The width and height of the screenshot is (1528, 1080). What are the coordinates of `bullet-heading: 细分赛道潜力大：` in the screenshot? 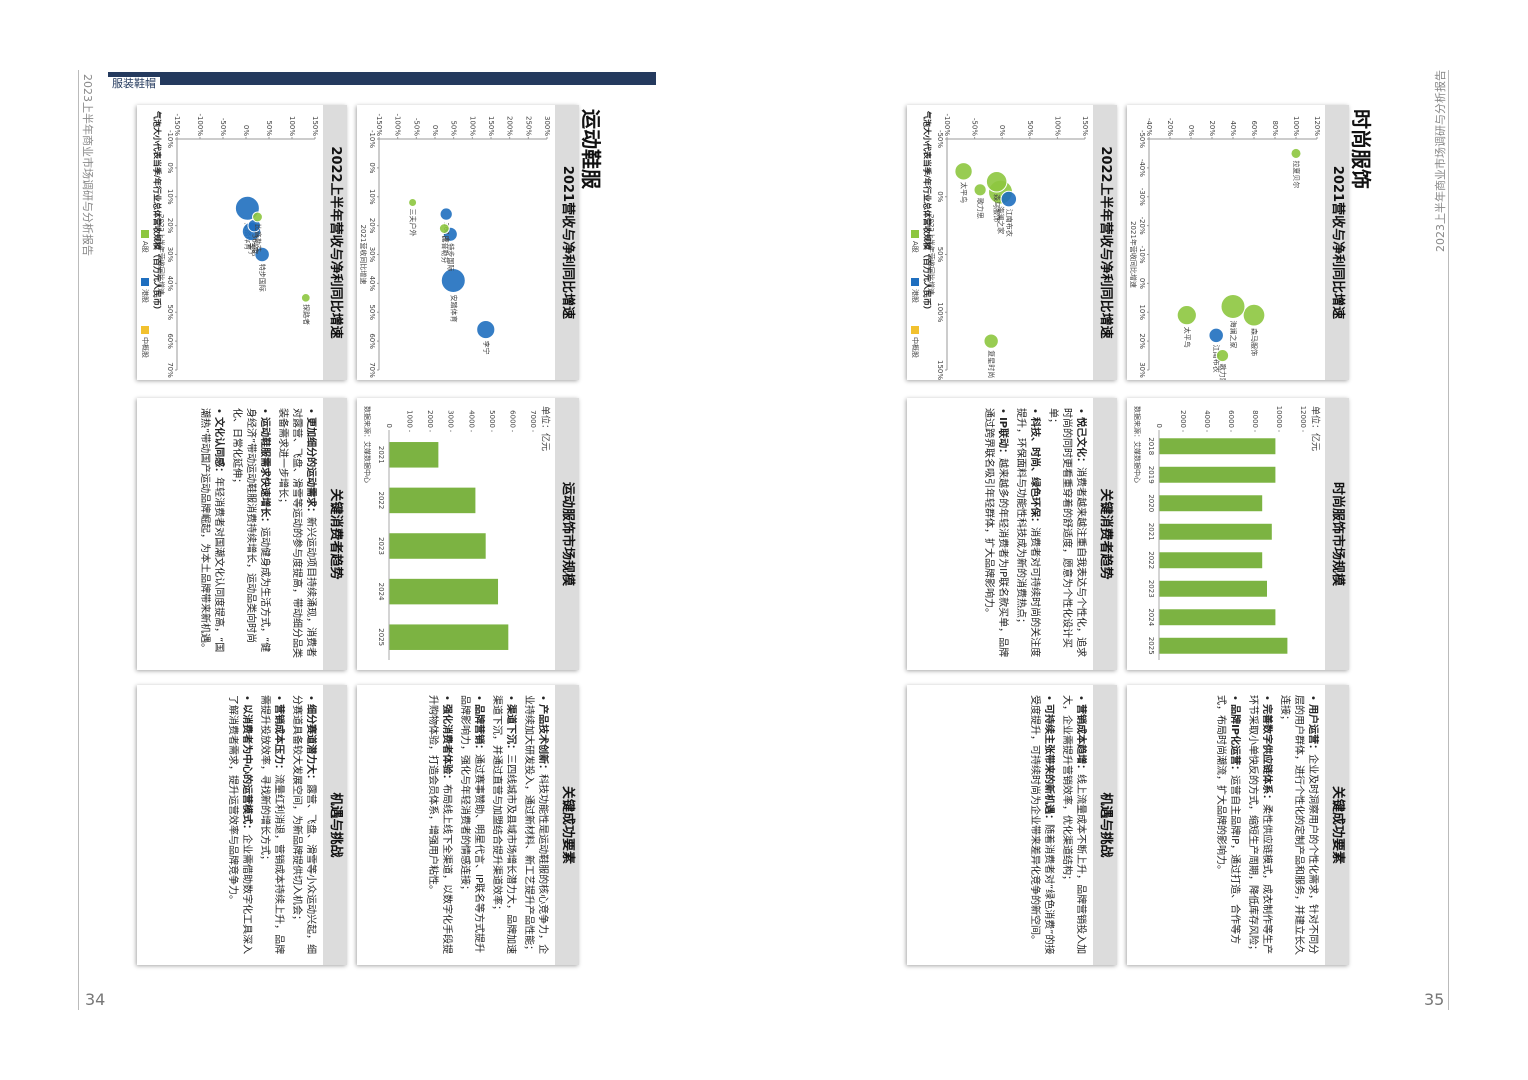 It's located at (310, 744).